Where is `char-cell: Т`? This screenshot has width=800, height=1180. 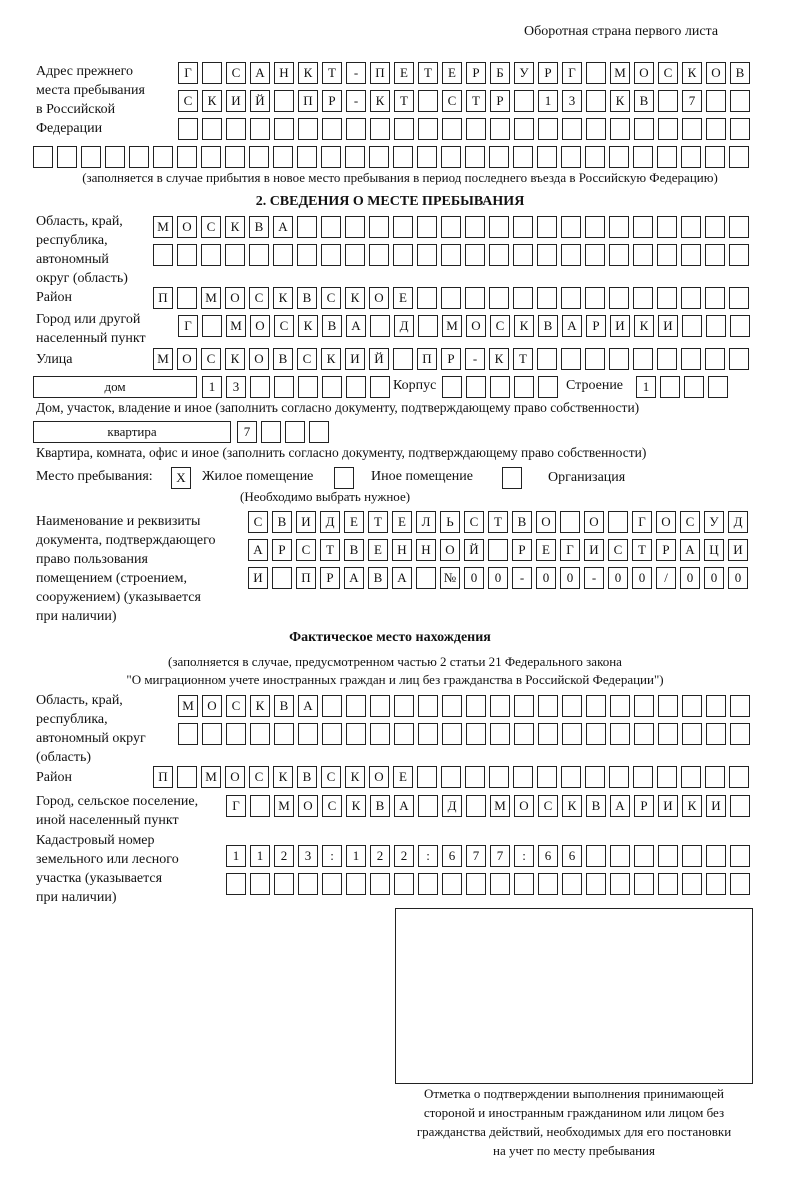
char-cell: Т is located at coordinates (378, 522).